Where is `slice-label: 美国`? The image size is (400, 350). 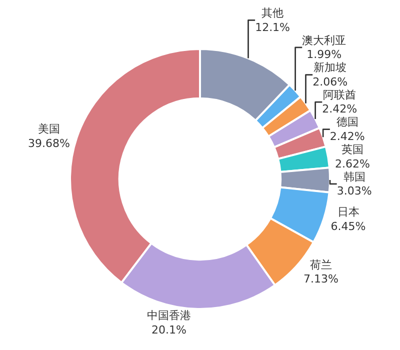
slice-label: 美国 is located at coordinates (49, 129).